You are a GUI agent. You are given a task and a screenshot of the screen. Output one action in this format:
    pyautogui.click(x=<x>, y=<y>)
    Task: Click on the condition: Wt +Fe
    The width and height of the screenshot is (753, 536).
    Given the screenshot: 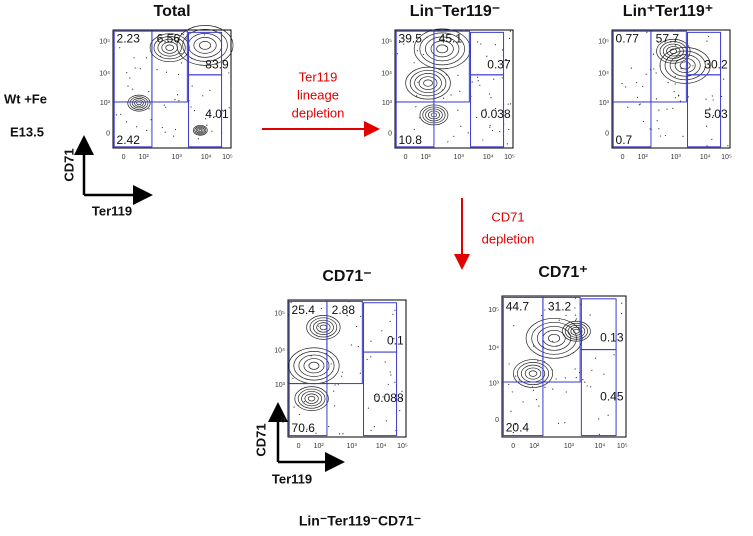 What is the action you would take?
    pyautogui.click(x=25, y=98)
    